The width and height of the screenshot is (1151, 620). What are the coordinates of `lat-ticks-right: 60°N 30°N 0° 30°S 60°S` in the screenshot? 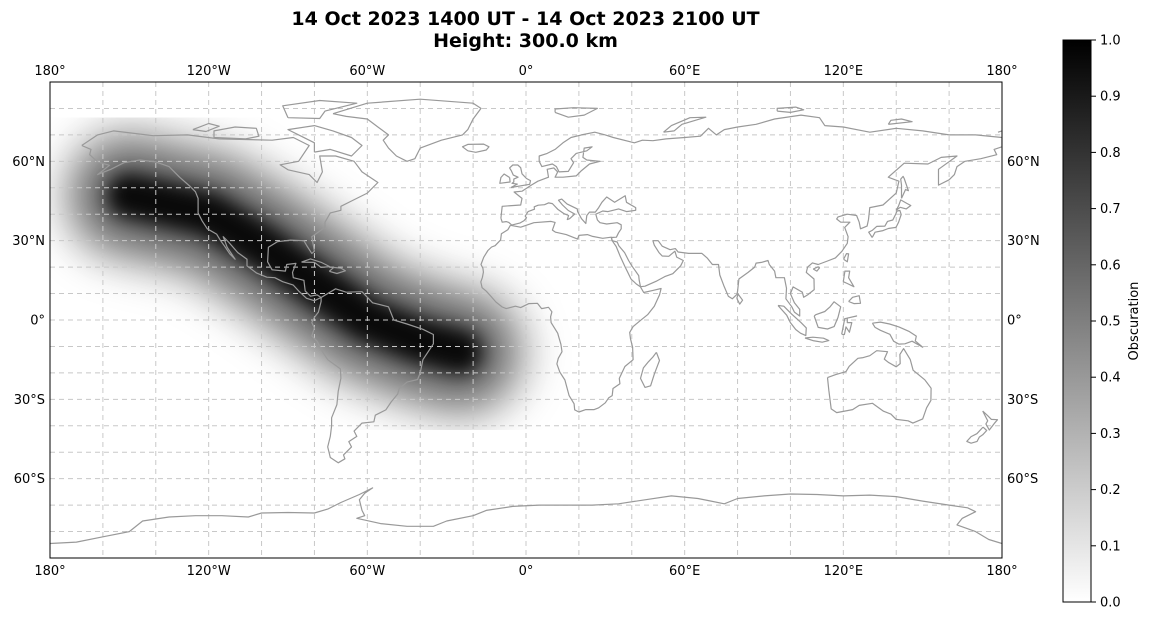 It's located at (1023, 321).